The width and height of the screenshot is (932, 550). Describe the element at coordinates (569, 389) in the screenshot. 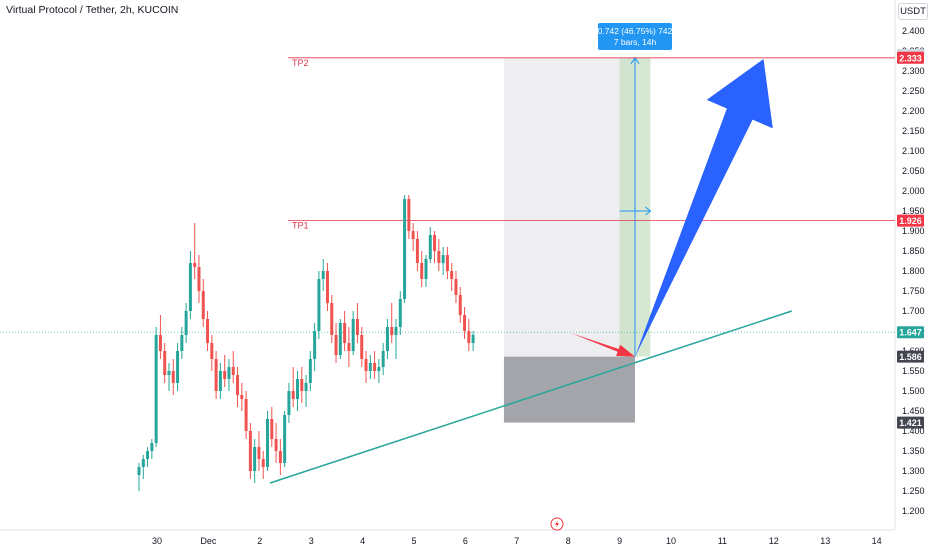

I see `position-stop-zone` at that location.